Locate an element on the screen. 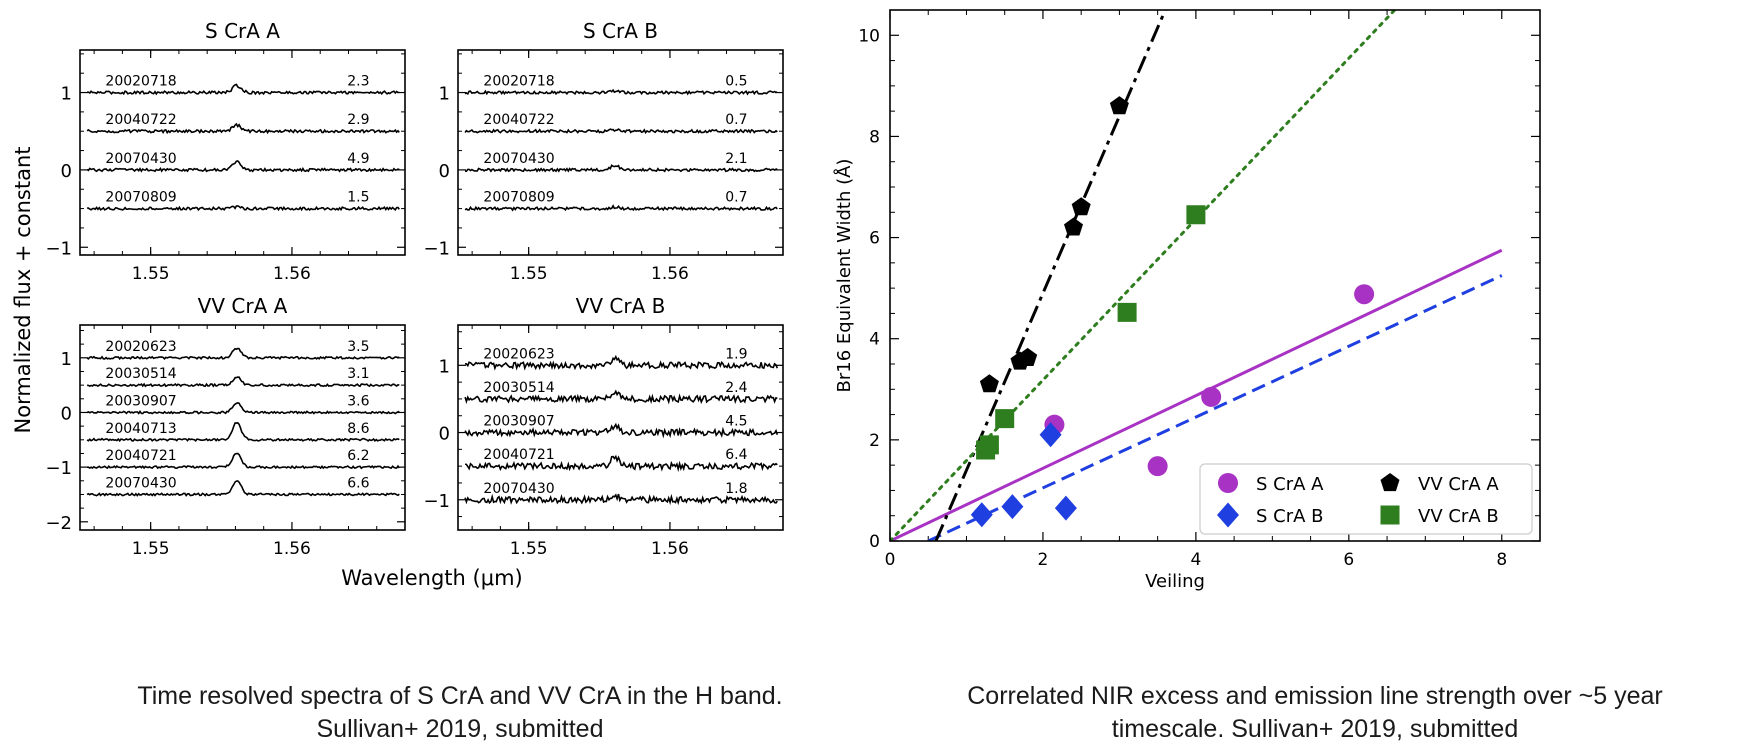  spectrum-ew-label: 0.5 is located at coordinates (736, 82).